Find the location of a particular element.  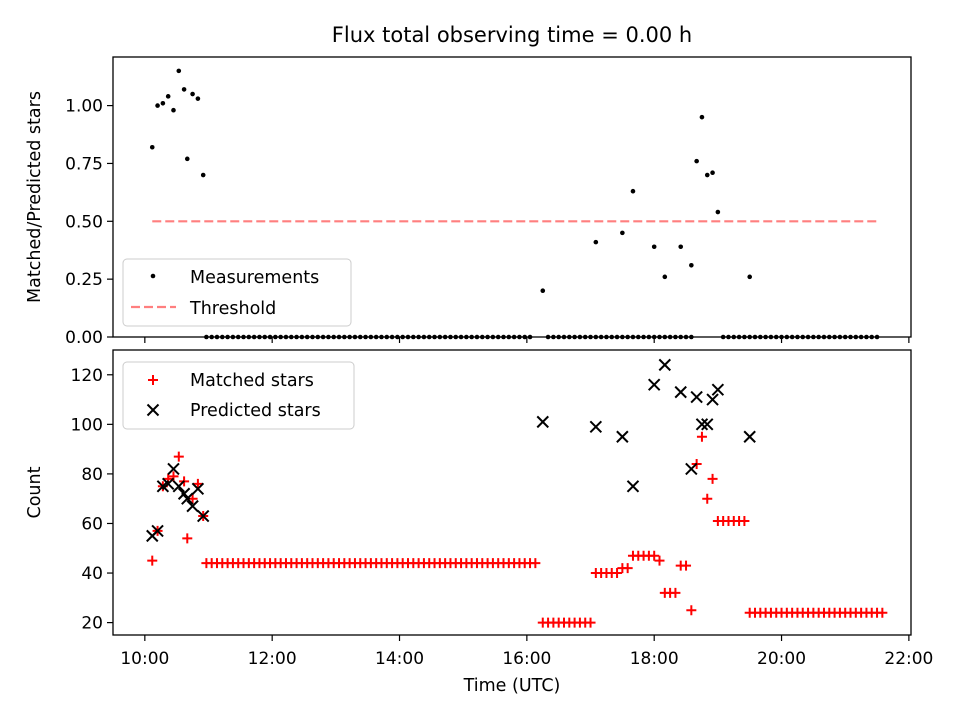

x-tick-label: 18:00 is located at coordinates (654, 659).